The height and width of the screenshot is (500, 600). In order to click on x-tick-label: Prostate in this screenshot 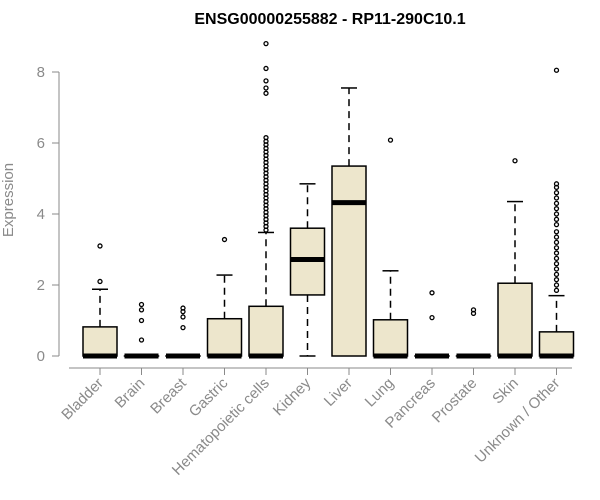, I will do `click(455, 401)`.